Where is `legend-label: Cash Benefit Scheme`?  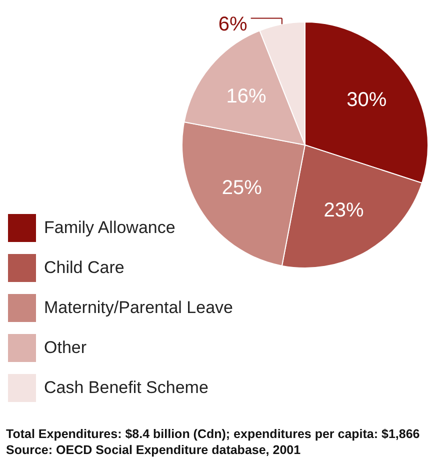
legend-label: Cash Benefit Scheme is located at coordinates (126, 387).